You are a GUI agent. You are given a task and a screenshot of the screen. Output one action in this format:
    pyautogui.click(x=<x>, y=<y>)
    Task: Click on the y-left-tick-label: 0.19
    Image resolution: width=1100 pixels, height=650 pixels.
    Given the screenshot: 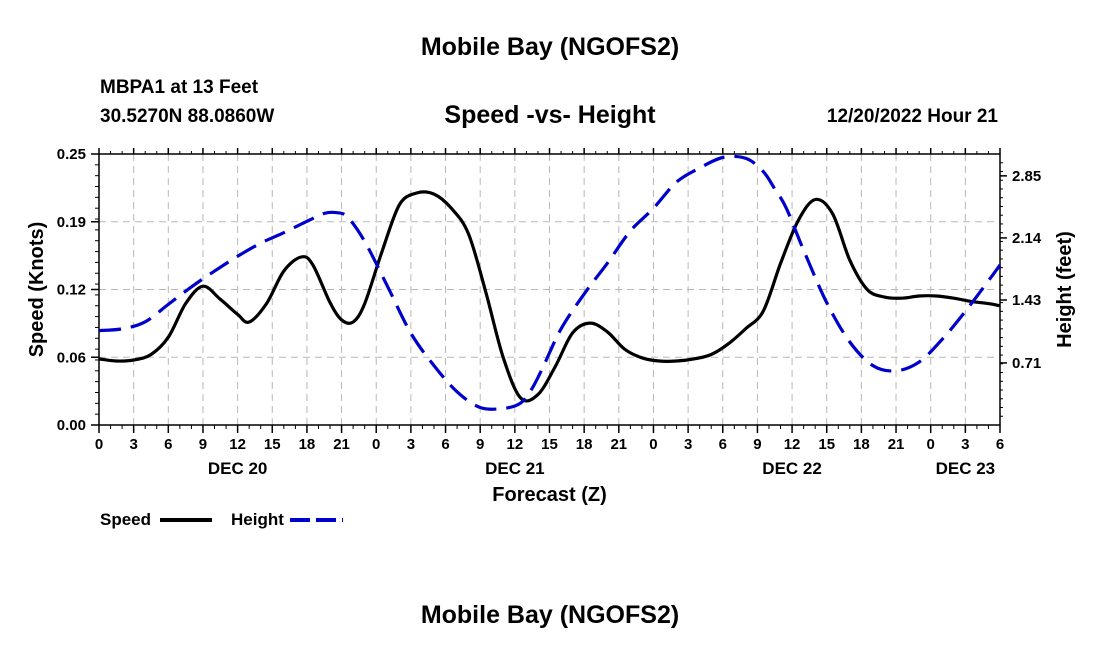 What is the action you would take?
    pyautogui.click(x=71, y=222)
    